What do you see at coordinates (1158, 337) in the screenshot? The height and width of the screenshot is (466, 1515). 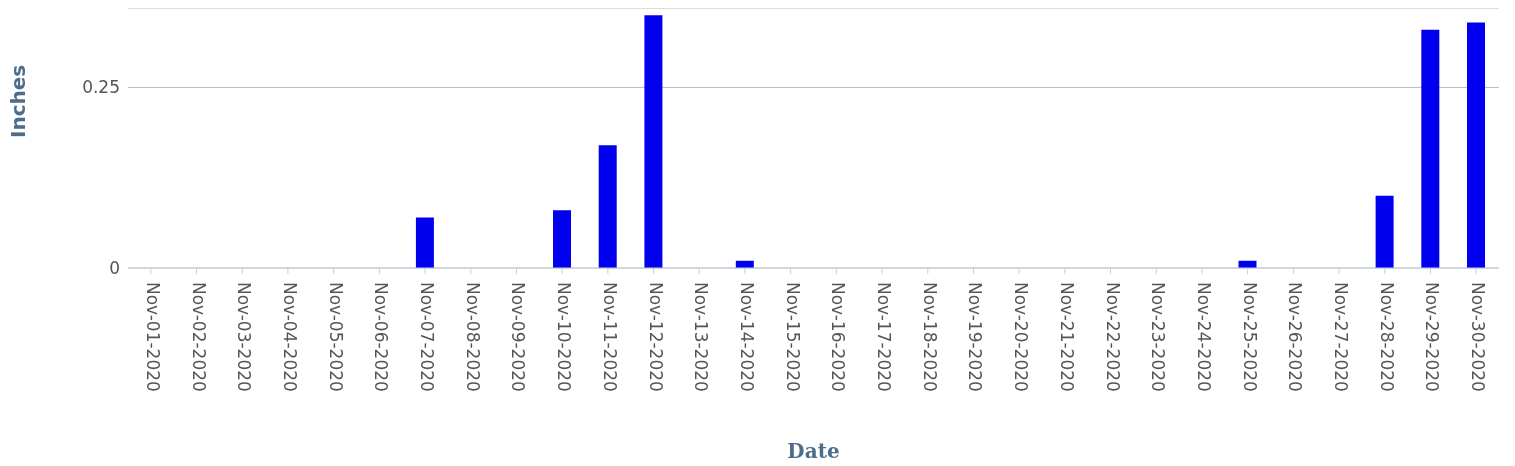 I see `x-tick-label: Nov-23-2020` at bounding box center [1158, 337].